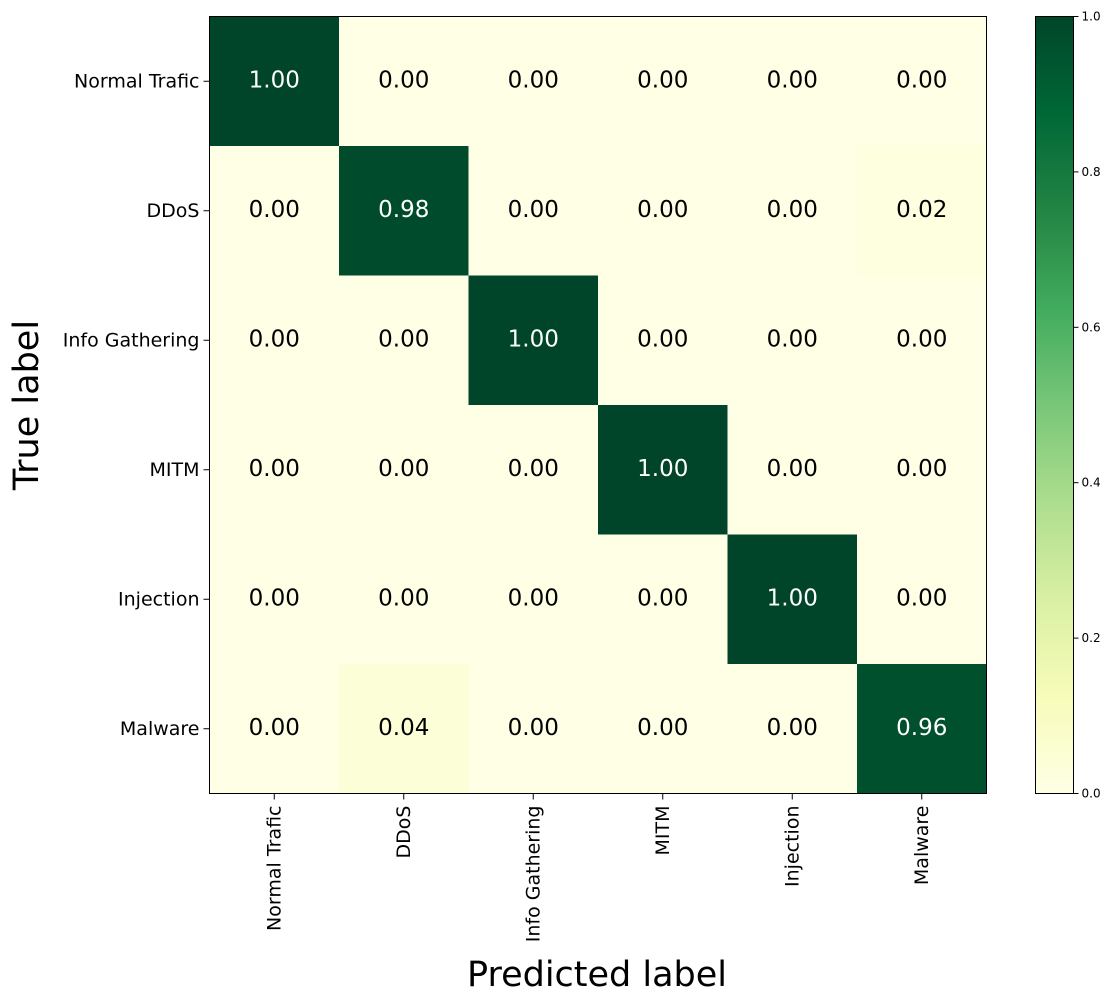 This screenshot has width=1114, height=1002. Describe the element at coordinates (27, 405) in the screenshot. I see `y-axis-title: True label` at that location.